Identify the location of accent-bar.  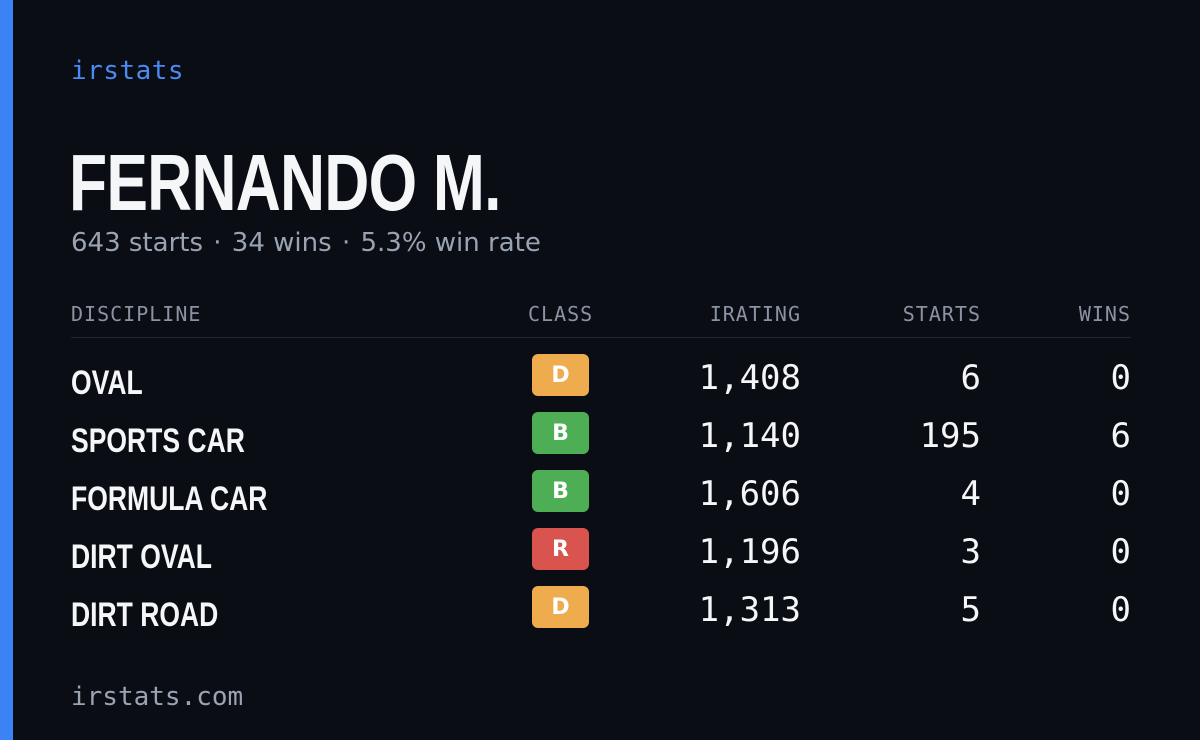
(6, 370).